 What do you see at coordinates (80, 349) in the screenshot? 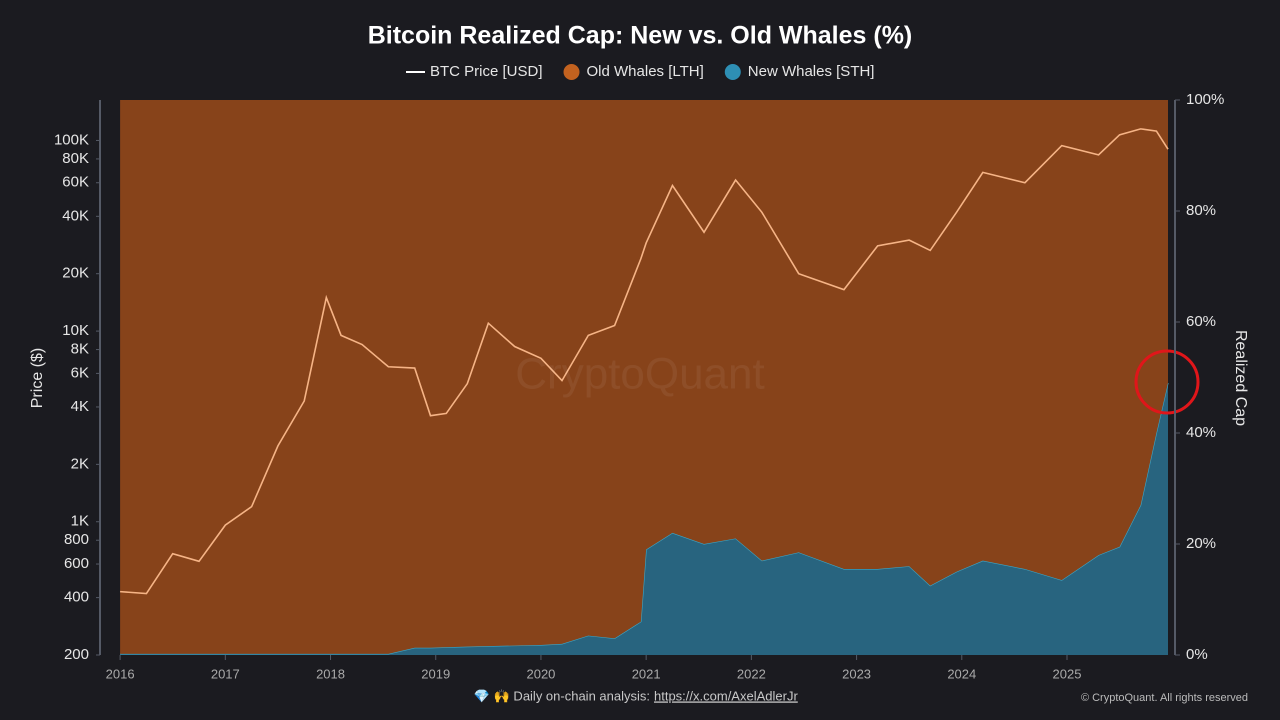
I see `y-tick-label: 8K` at bounding box center [80, 349].